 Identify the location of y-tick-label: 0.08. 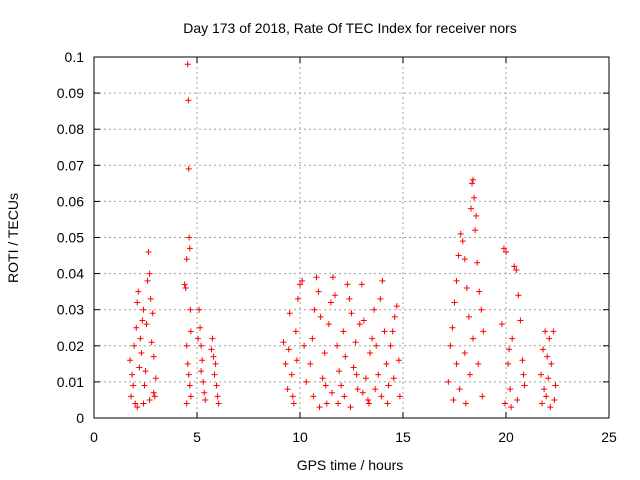
(70, 129).